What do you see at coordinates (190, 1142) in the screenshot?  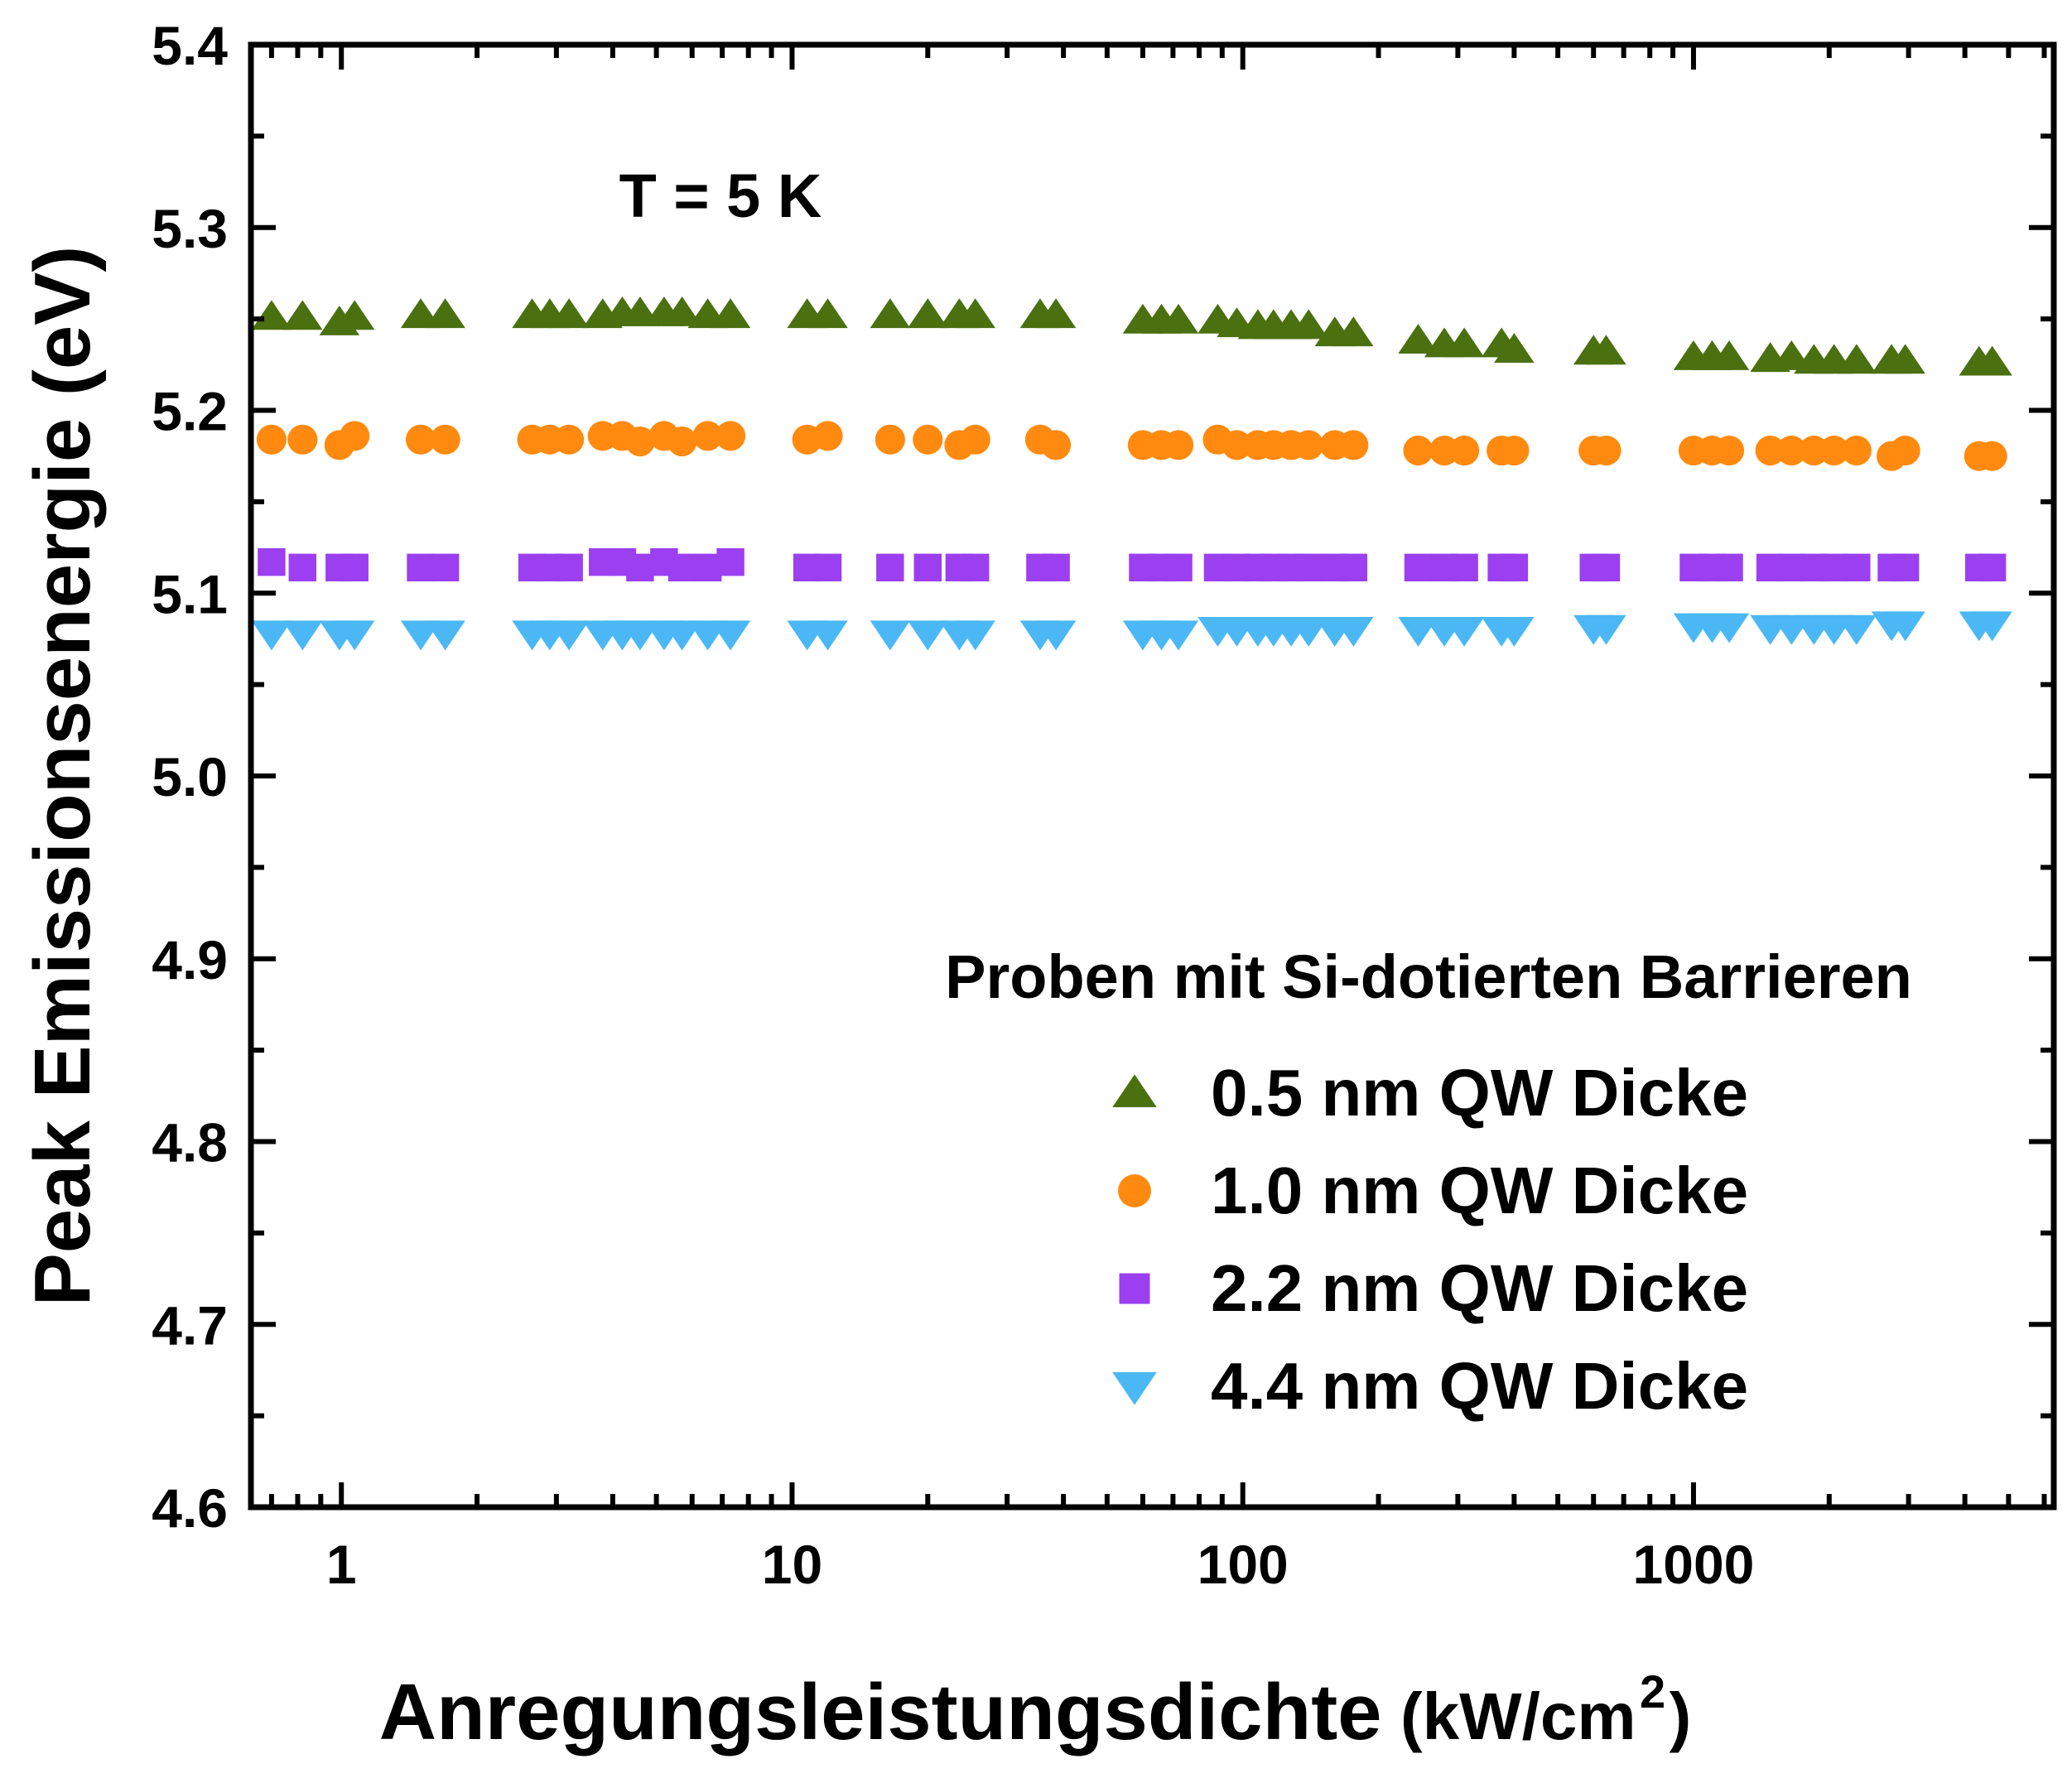 I see `y-tick-label: 4.8` at bounding box center [190, 1142].